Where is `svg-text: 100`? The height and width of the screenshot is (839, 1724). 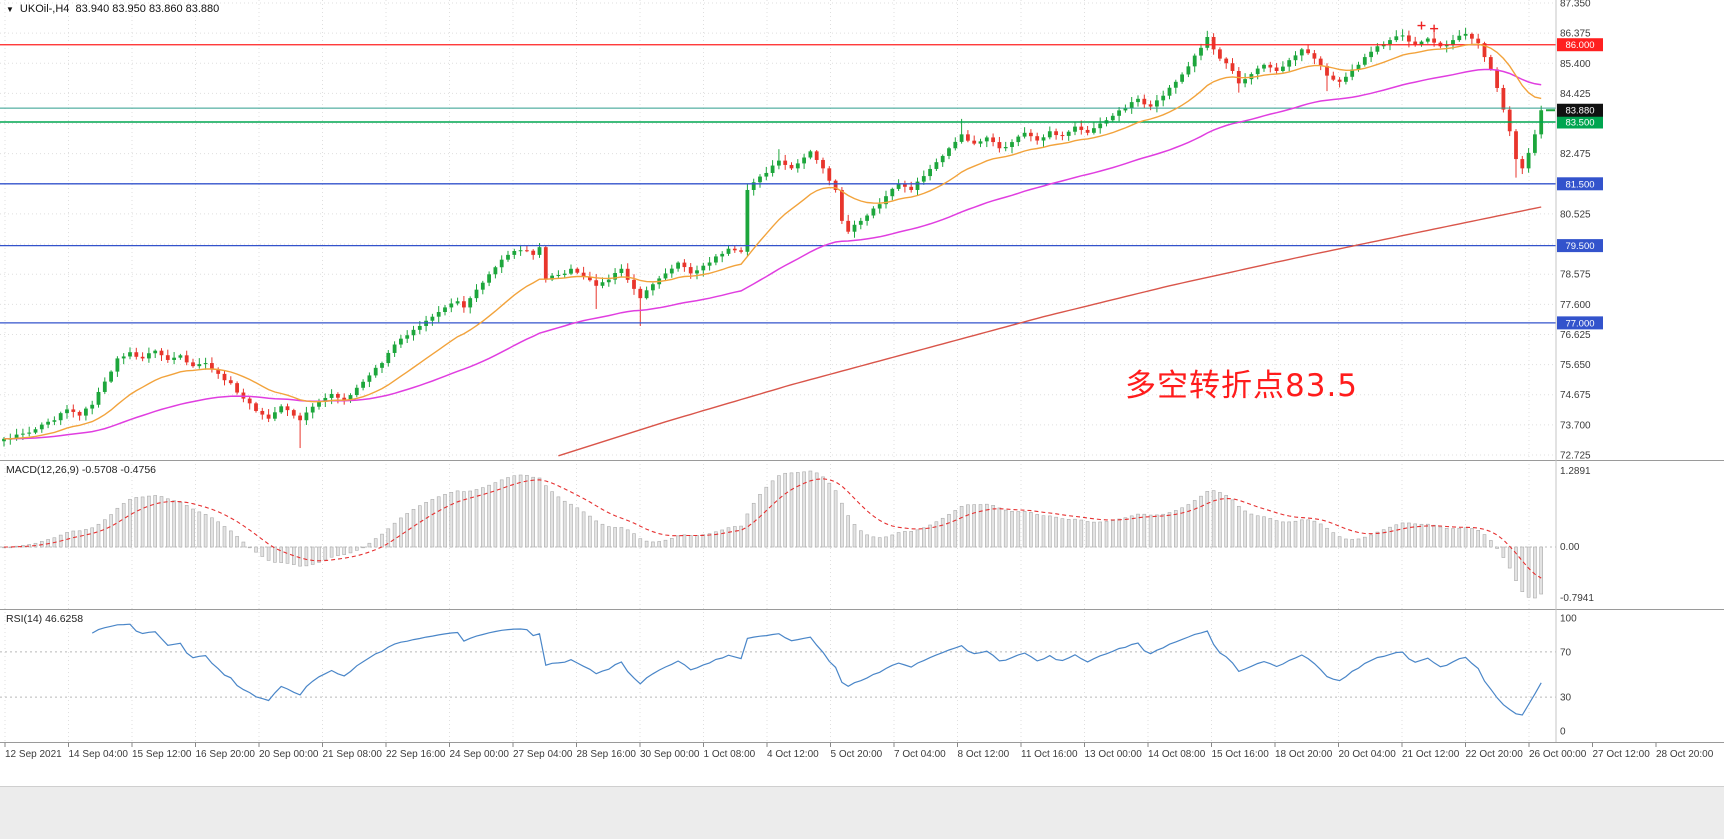 svg-text: 100 is located at coordinates (1568, 619).